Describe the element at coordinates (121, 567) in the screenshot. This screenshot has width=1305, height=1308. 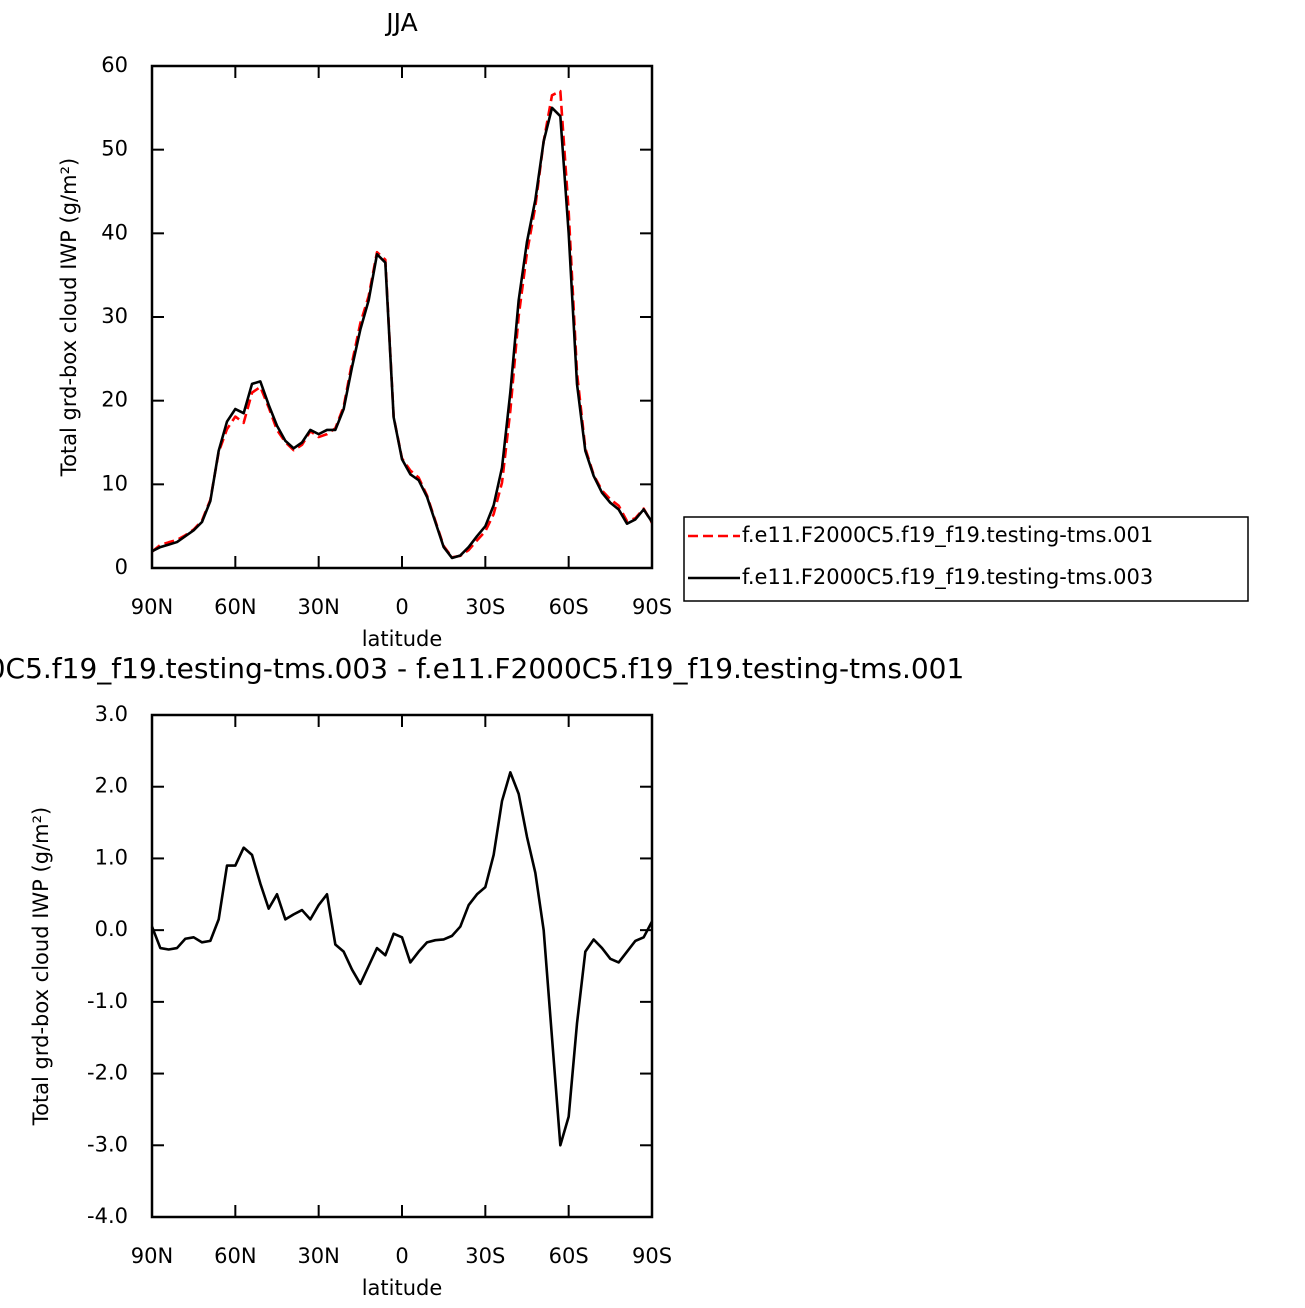
I see `y-tick-label: 0` at that location.